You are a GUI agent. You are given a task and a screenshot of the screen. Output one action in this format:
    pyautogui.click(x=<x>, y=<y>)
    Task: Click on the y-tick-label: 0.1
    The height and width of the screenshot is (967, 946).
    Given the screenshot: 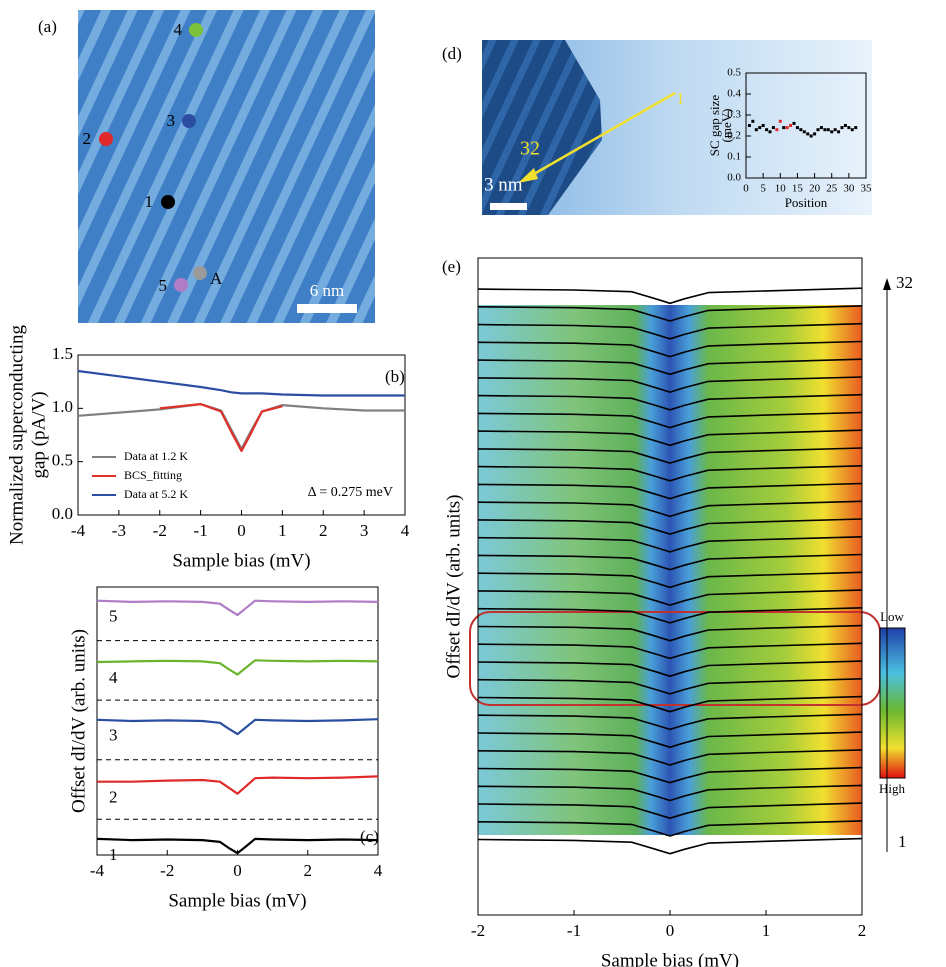 What is the action you would take?
    pyautogui.click(x=734, y=157)
    